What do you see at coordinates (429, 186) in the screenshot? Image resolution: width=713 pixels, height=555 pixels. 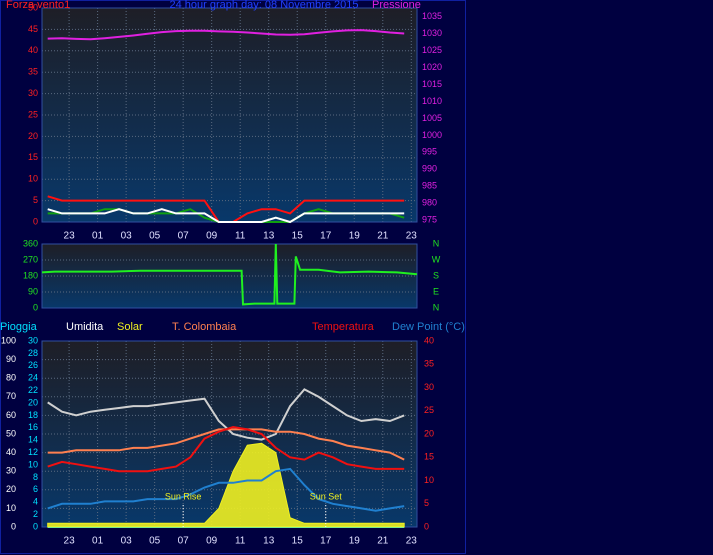 I see `tick-label: 985` at bounding box center [429, 186].